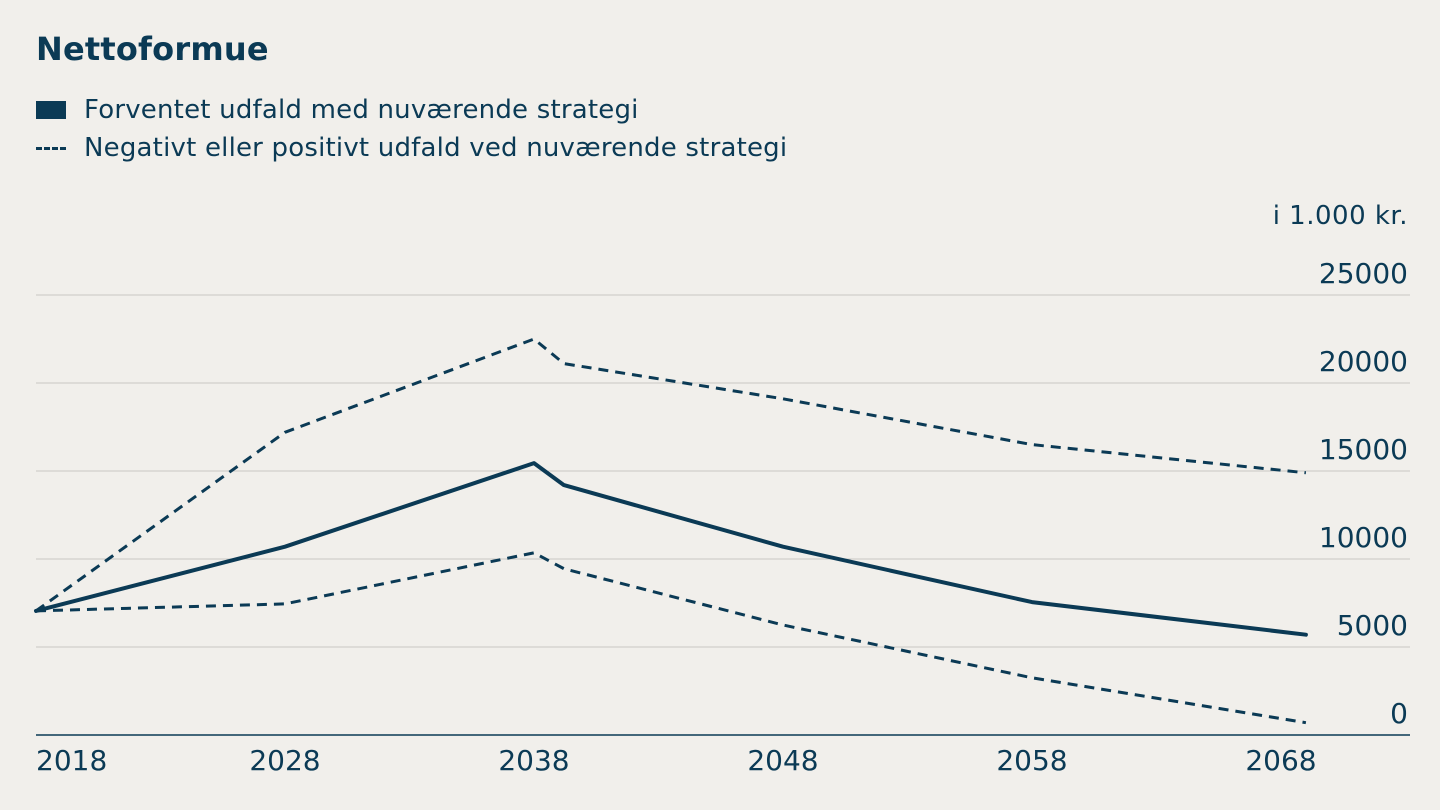  What do you see at coordinates (1363, 537) in the screenshot?
I see `y-tick-label: 10000` at bounding box center [1363, 537].